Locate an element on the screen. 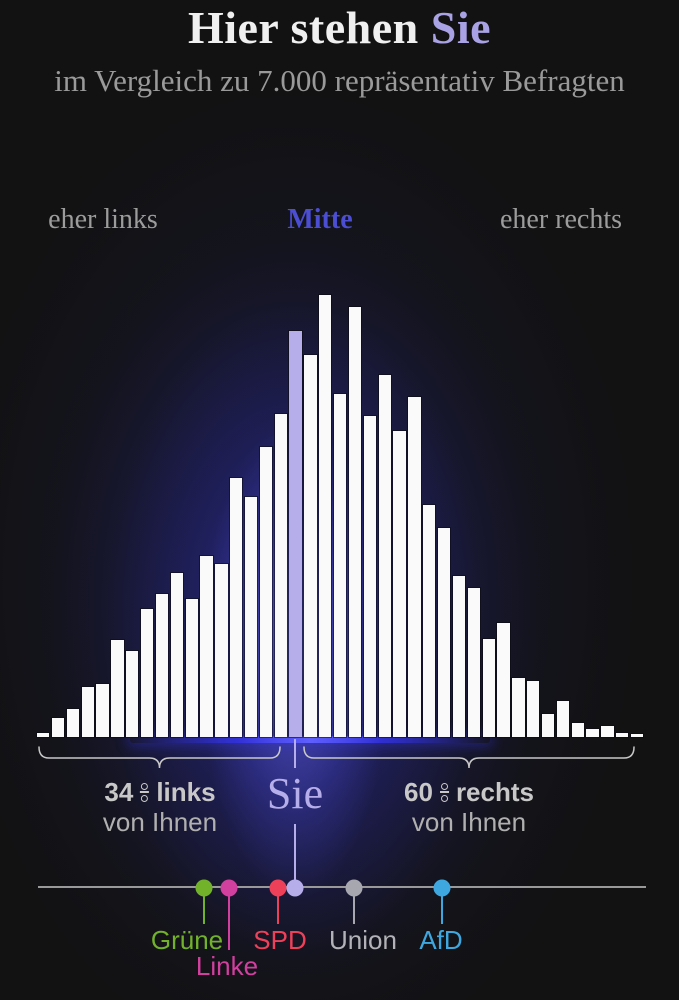  party-dot-union is located at coordinates (354, 888).